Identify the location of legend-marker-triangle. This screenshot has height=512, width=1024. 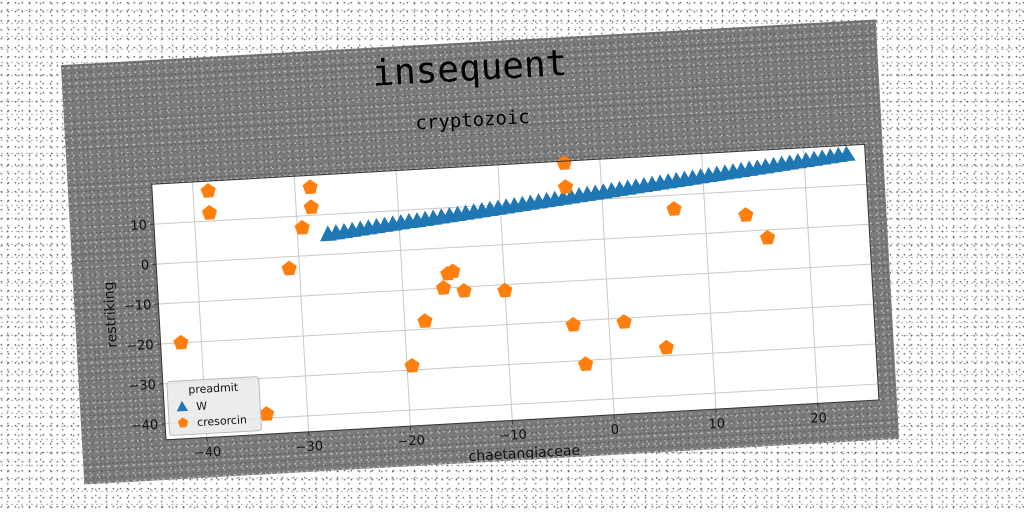
(182, 406).